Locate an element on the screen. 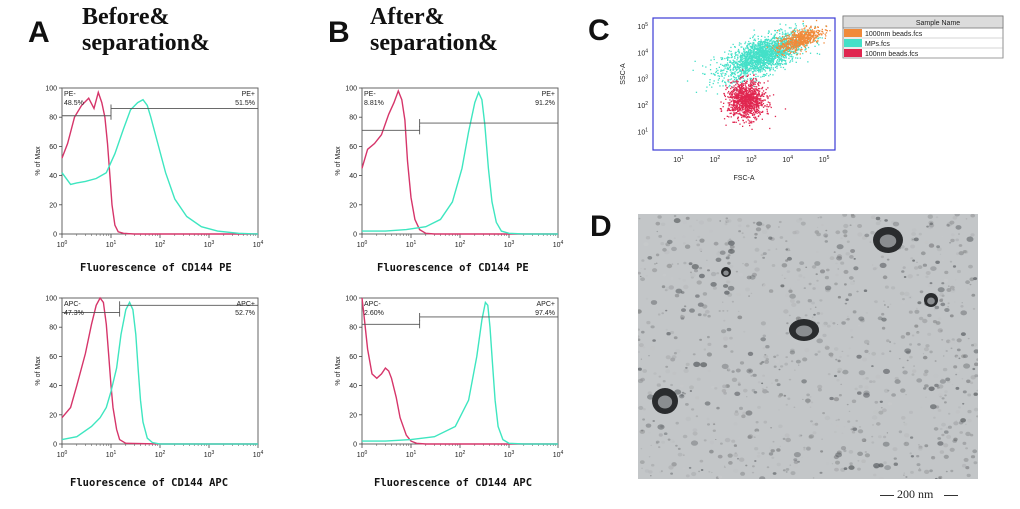 The width and height of the screenshot is (1020, 509). a-apc-xtick-label-1: 101 is located at coordinates (111, 454).